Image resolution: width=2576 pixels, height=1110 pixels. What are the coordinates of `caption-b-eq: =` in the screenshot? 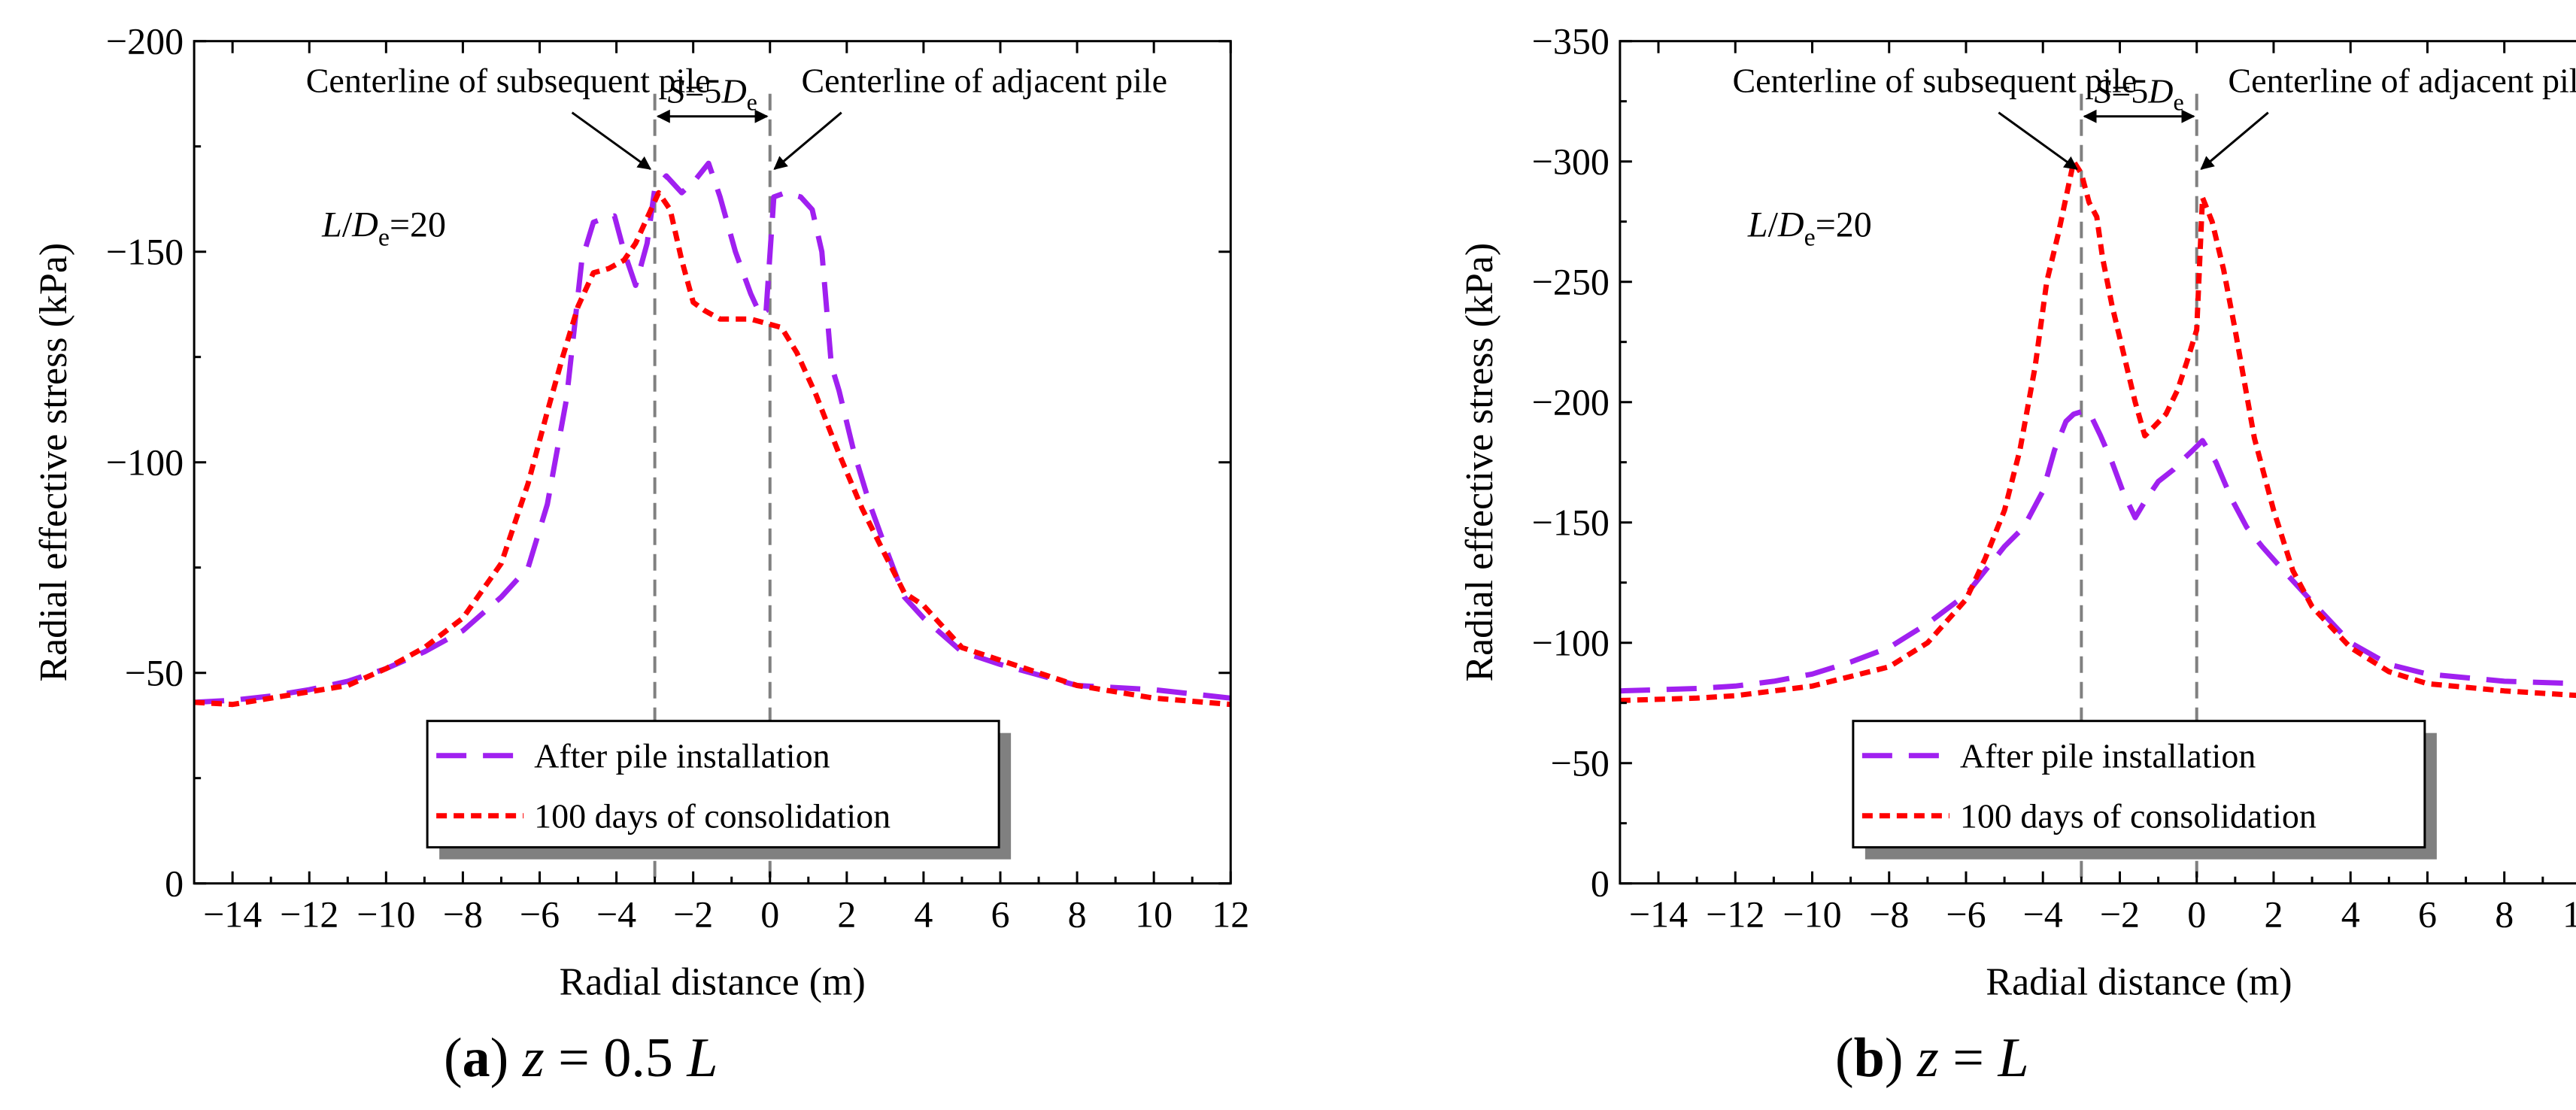 It's located at (1968, 1058).